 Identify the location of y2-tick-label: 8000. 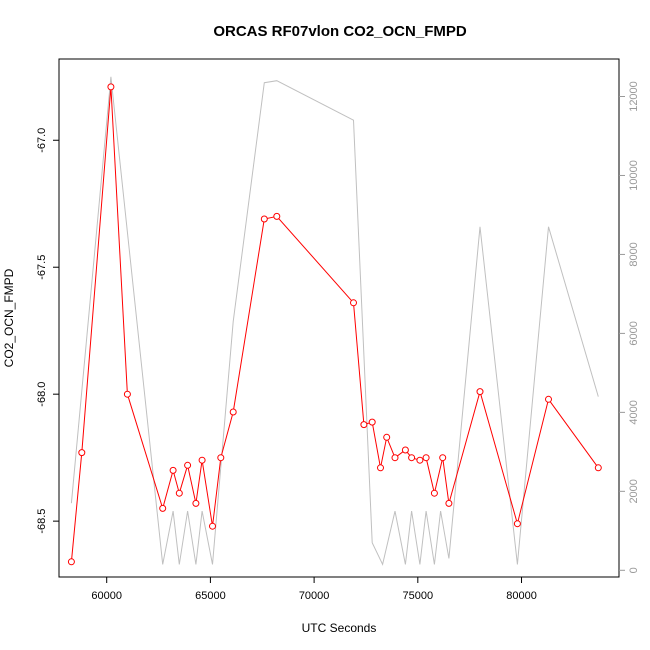
(634, 254).